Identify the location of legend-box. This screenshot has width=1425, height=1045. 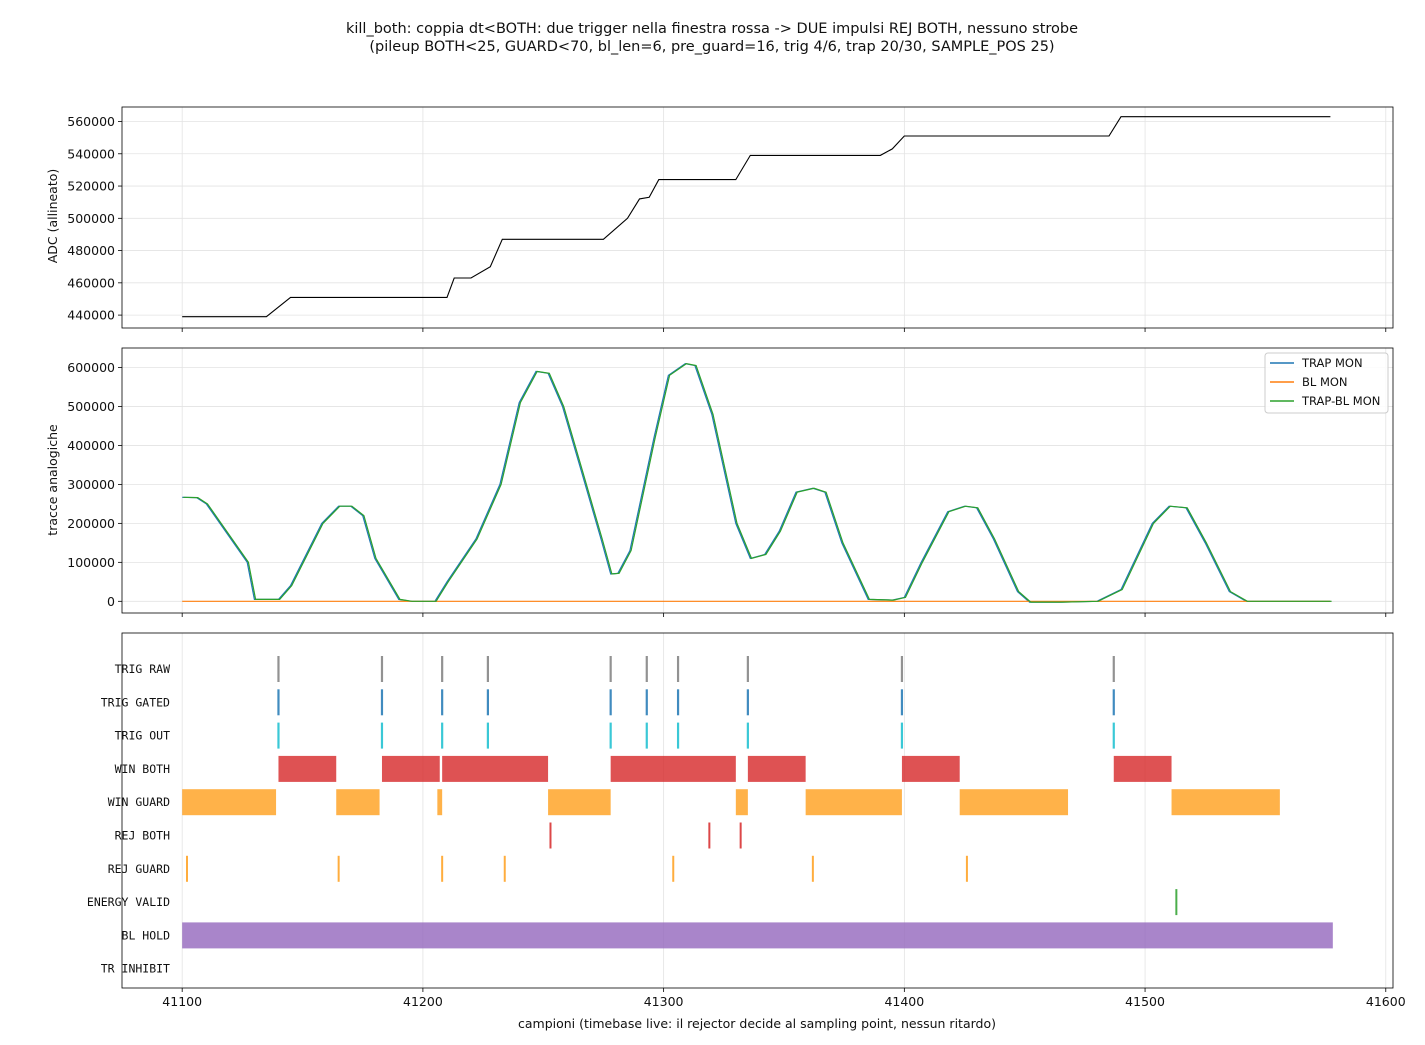
(1326, 383).